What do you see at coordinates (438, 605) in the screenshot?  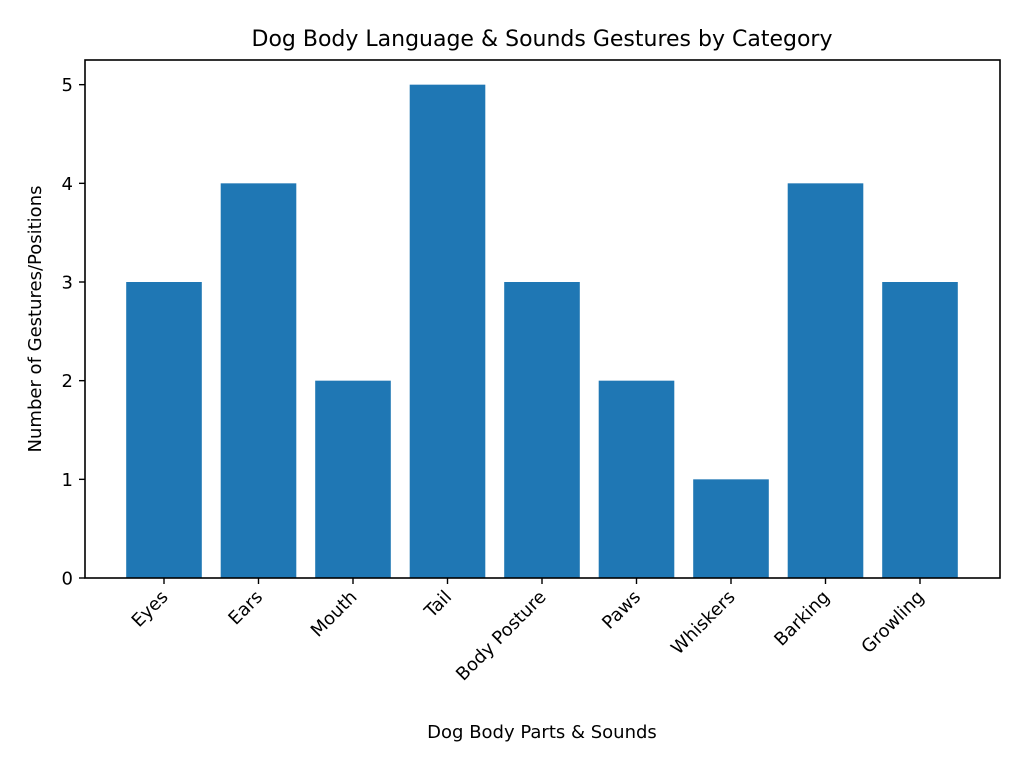 I see `x-tick-label: Tail` at bounding box center [438, 605].